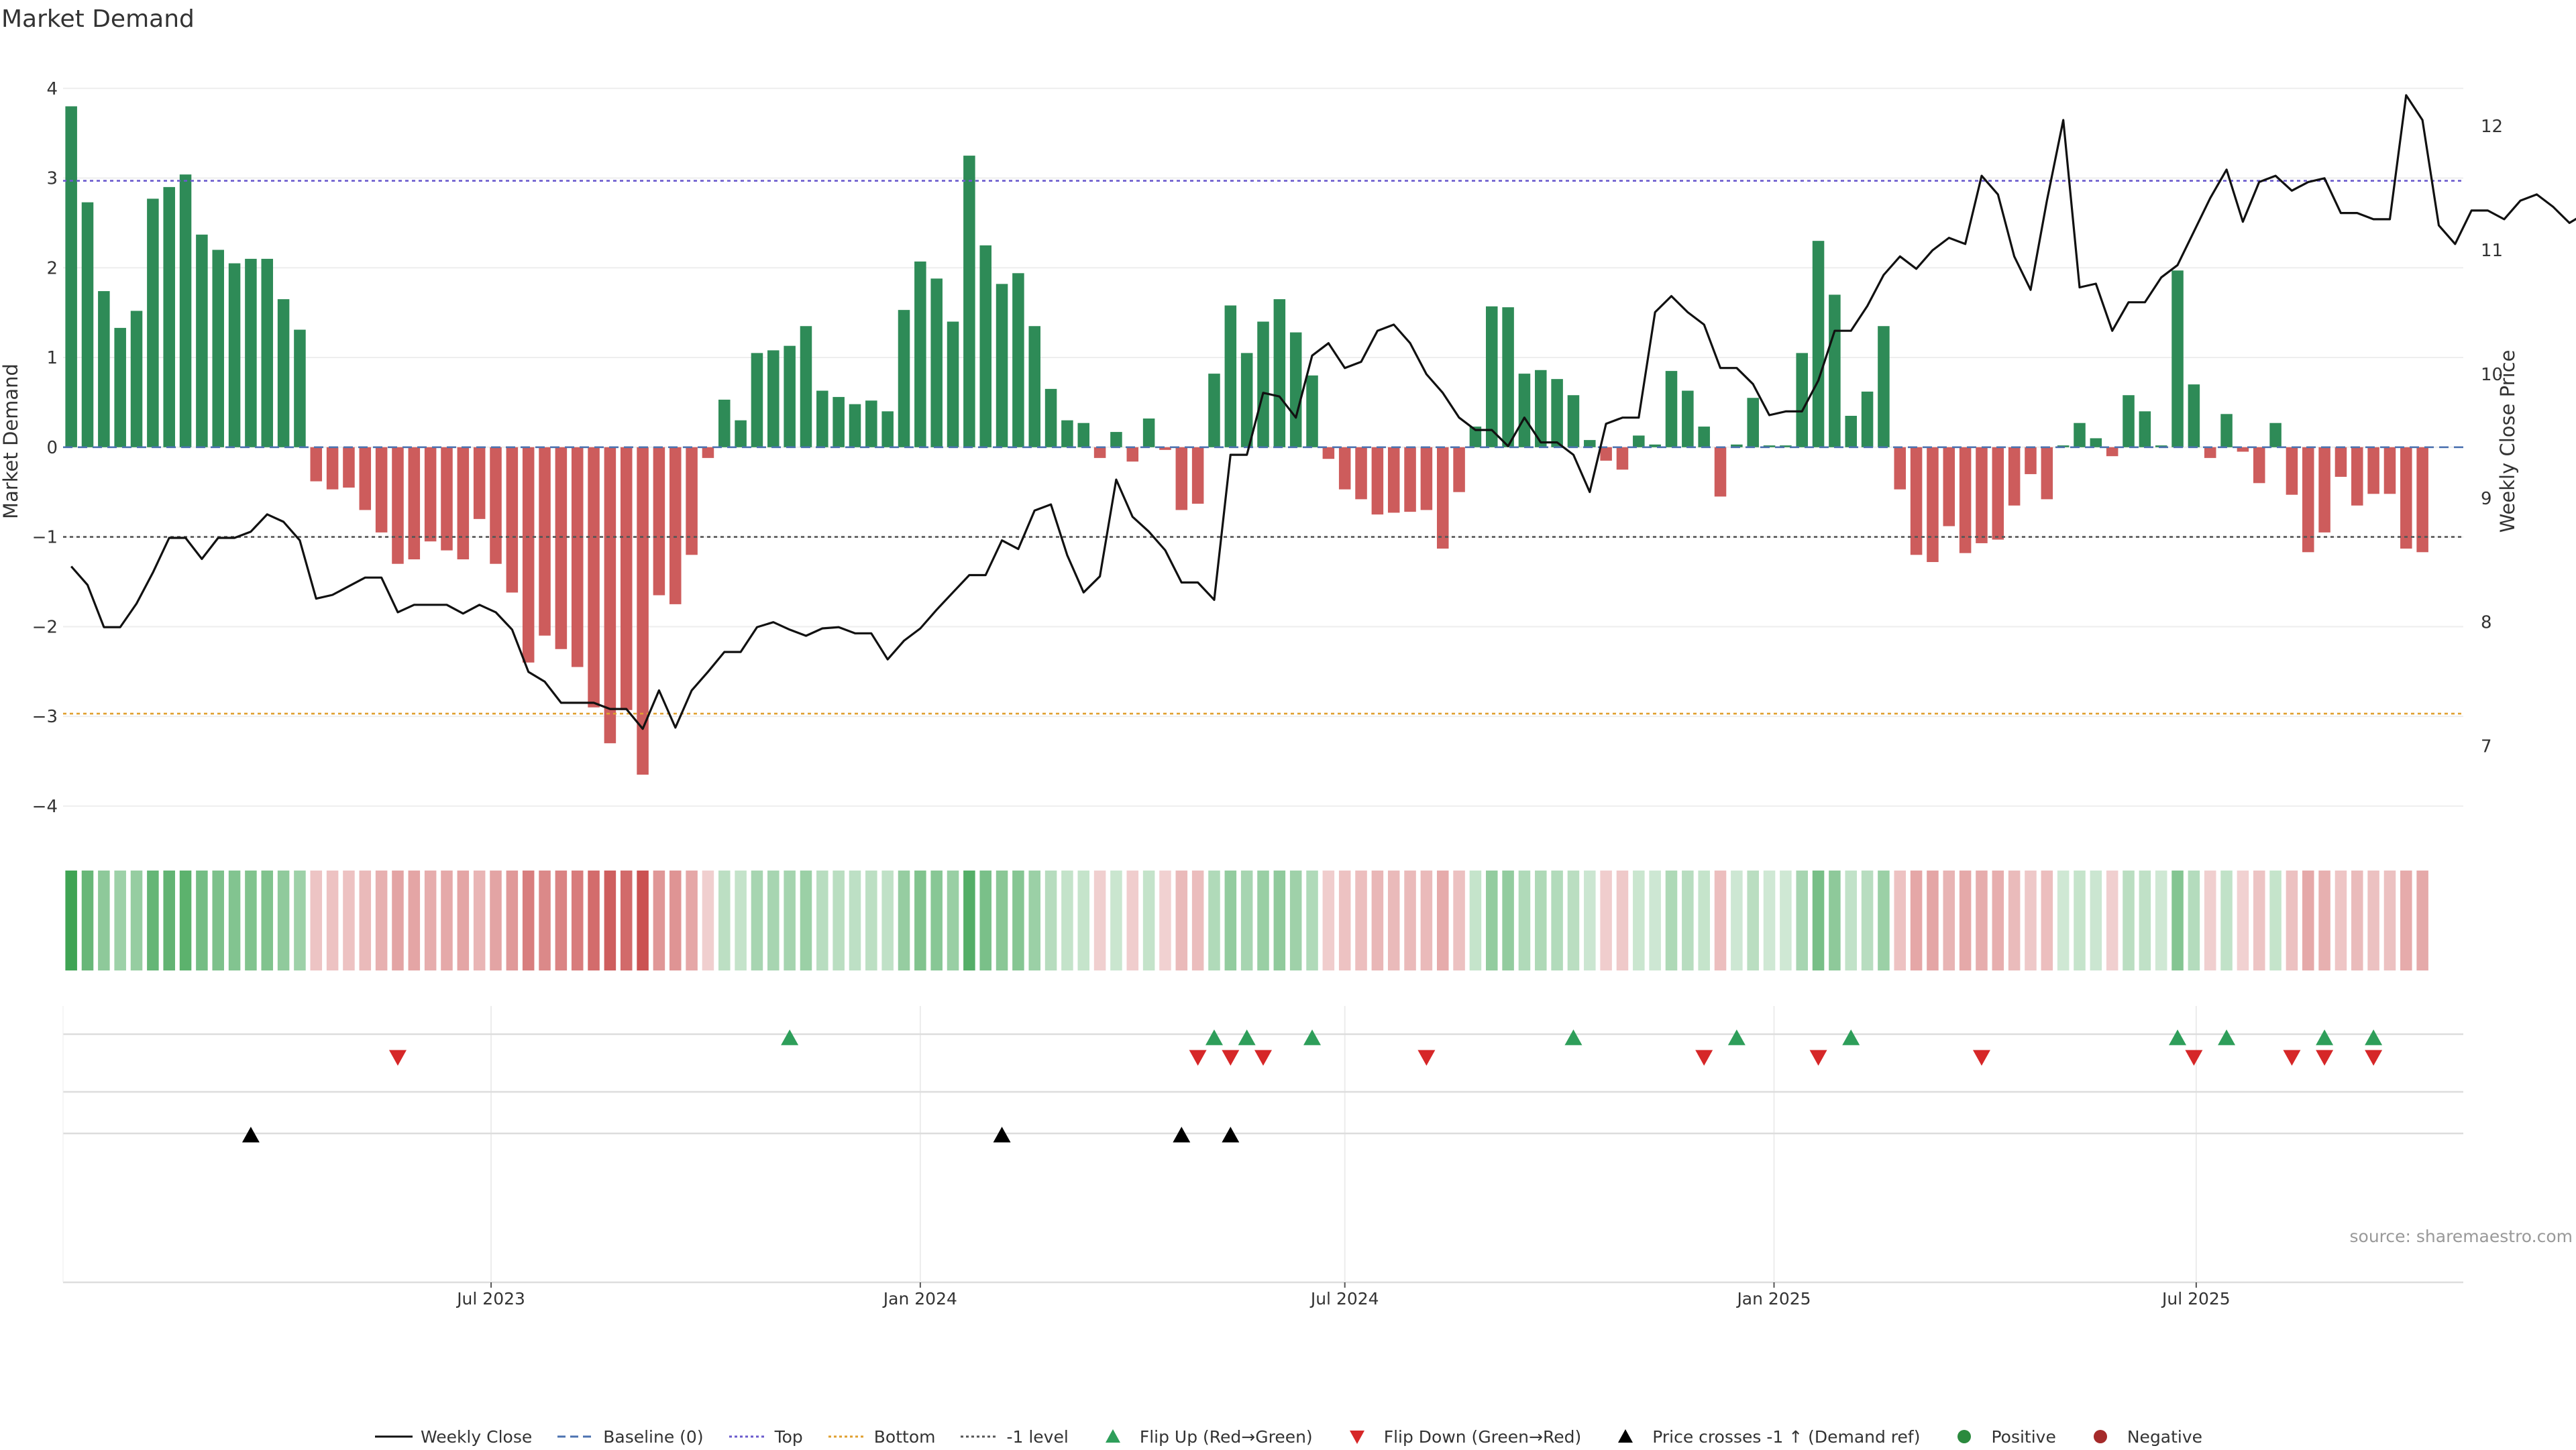 The height and width of the screenshot is (1450, 2576). Describe the element at coordinates (45, 448) in the screenshot. I see `y-axis-left-ticks: −4 −3 −2 −1 0 1 2 3 4` at that location.